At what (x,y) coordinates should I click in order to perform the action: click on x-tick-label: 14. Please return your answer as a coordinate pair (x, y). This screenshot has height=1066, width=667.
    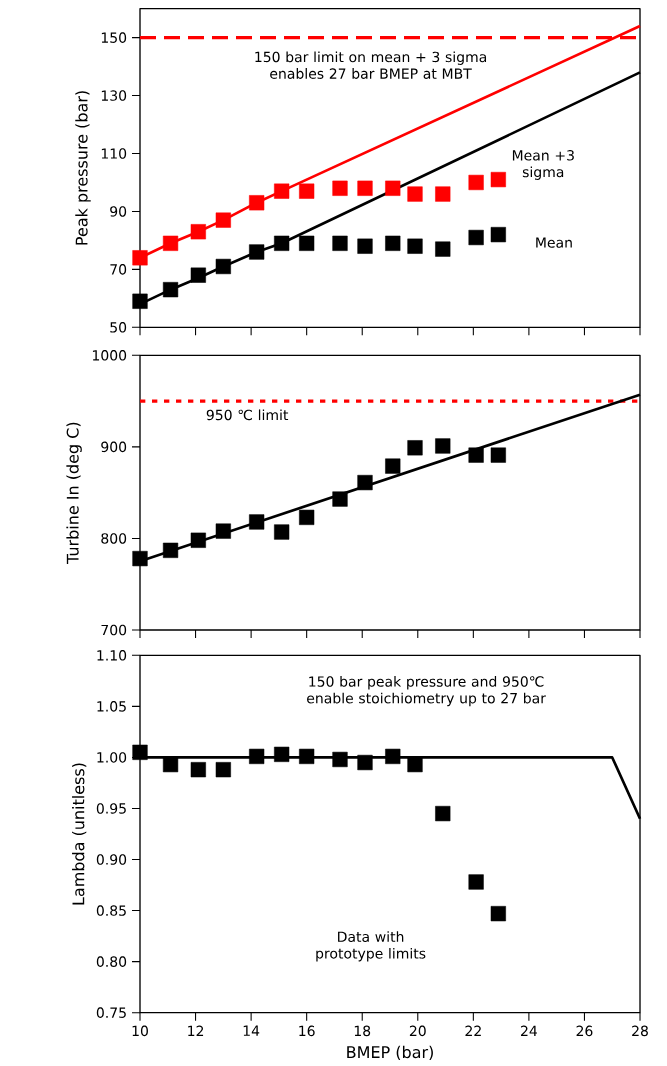
    Looking at the image, I should click on (251, 1030).